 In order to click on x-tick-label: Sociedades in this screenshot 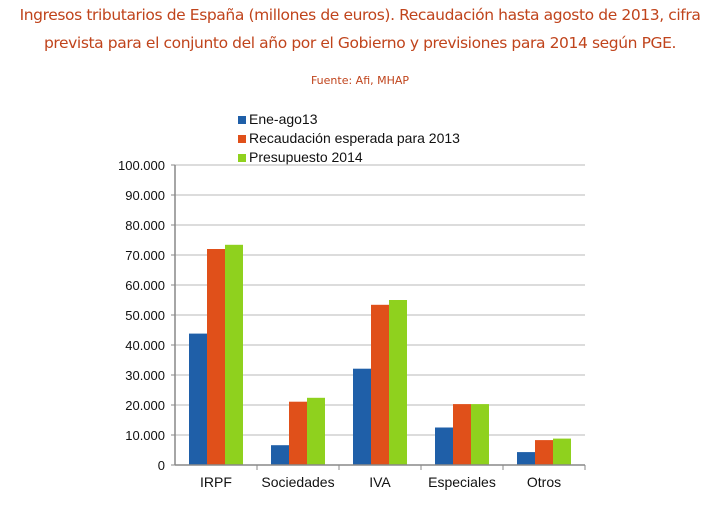, I will do `click(297, 482)`.